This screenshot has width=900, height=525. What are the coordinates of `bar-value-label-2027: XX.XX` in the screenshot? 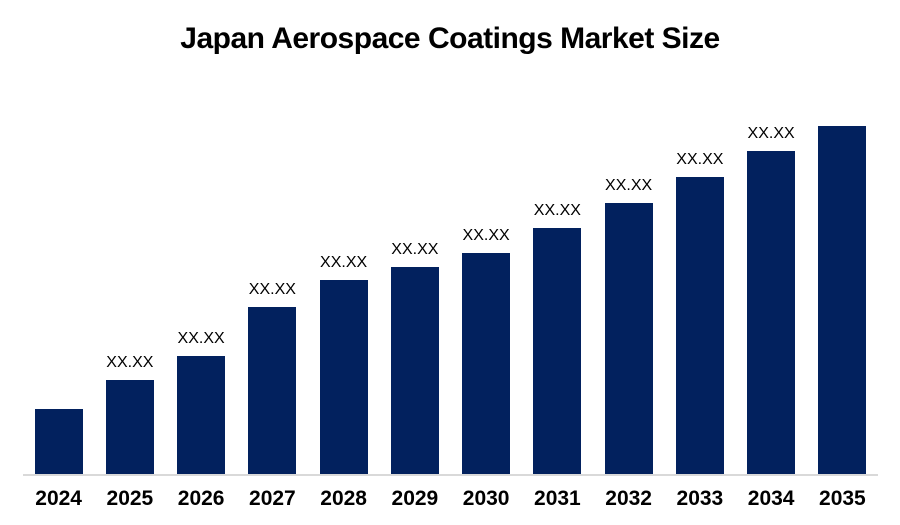 It's located at (272, 289).